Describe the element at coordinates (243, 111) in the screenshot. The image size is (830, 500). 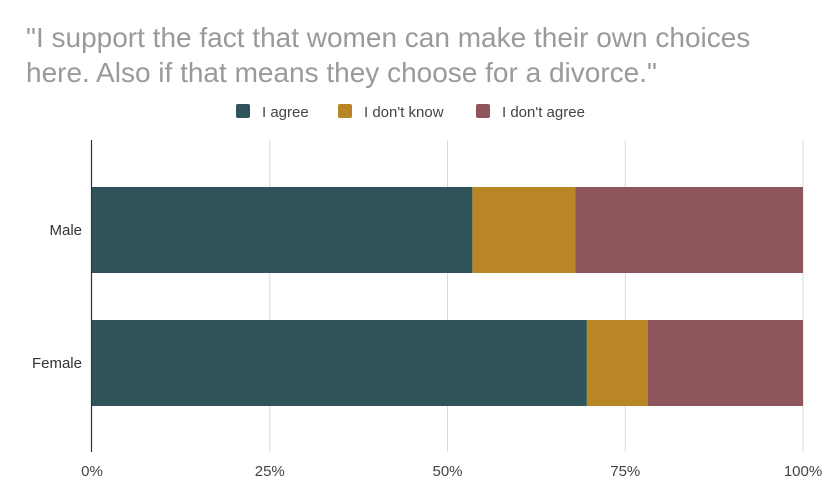
I see `legend-swatch-i-agree` at that location.